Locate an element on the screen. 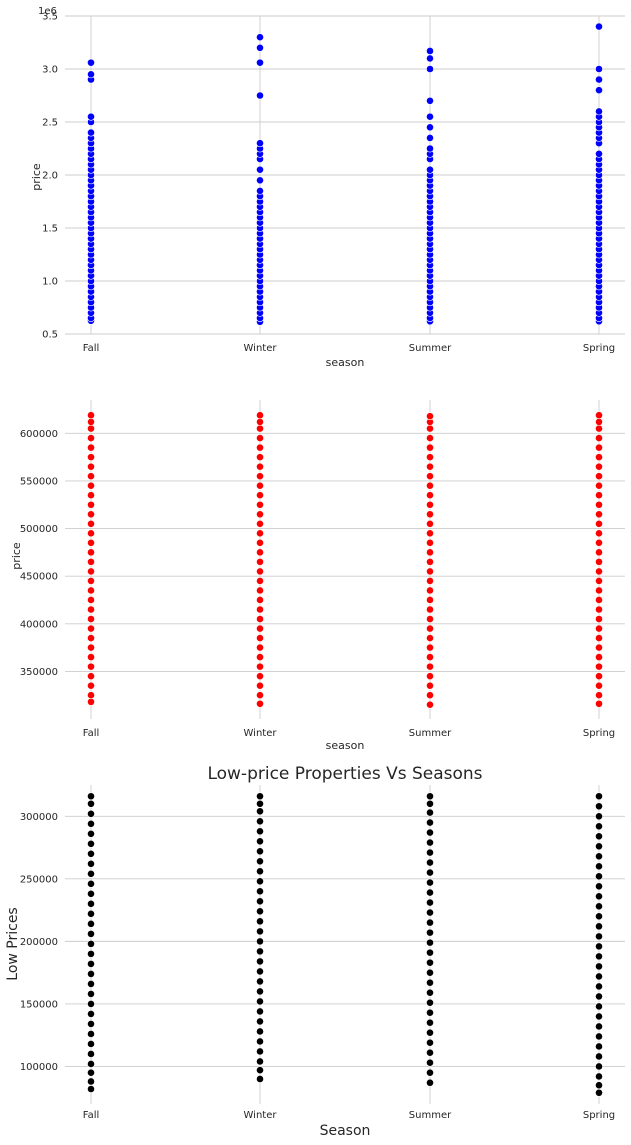  y-tick-label: 1.5 is located at coordinates (50, 229).